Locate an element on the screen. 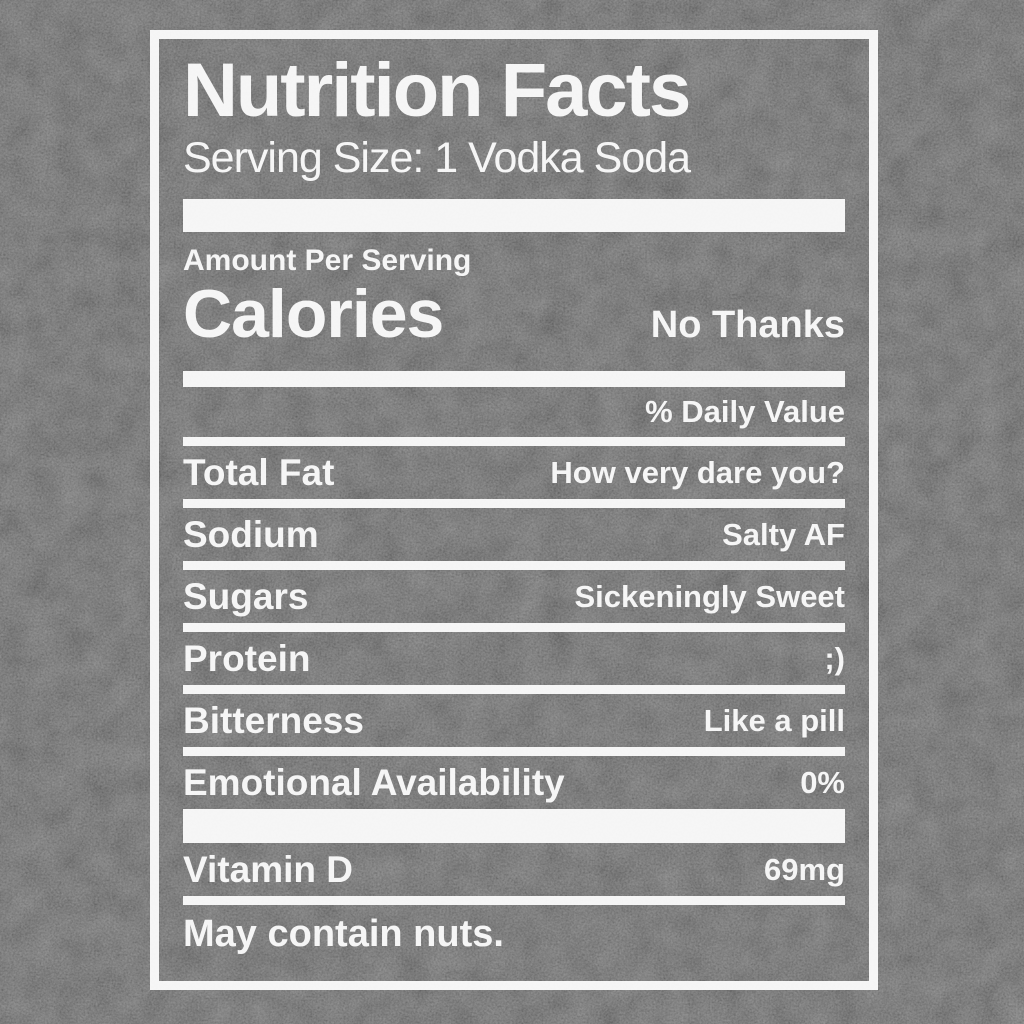 This screenshot has width=1024, height=1024. nutrient-row-protein: Protein ;) is located at coordinates (514, 658).